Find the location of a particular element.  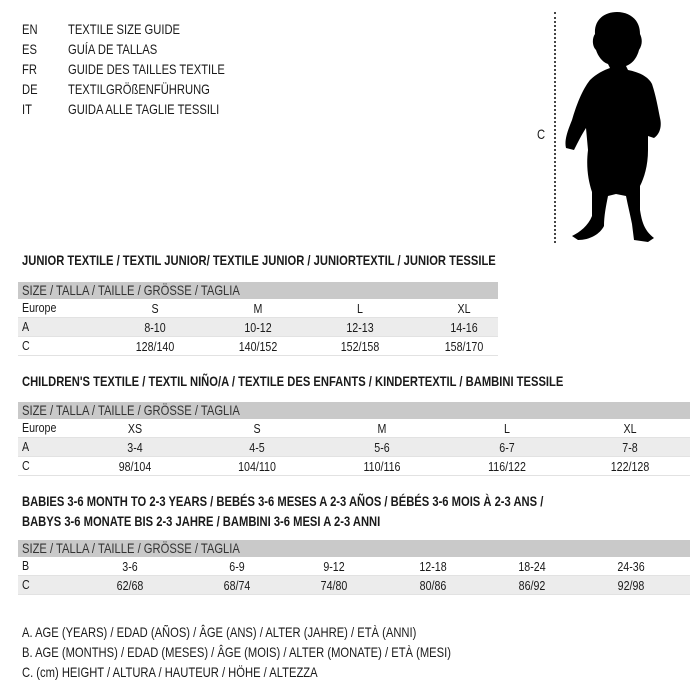

table-cell: 7-8 is located at coordinates (630, 447).